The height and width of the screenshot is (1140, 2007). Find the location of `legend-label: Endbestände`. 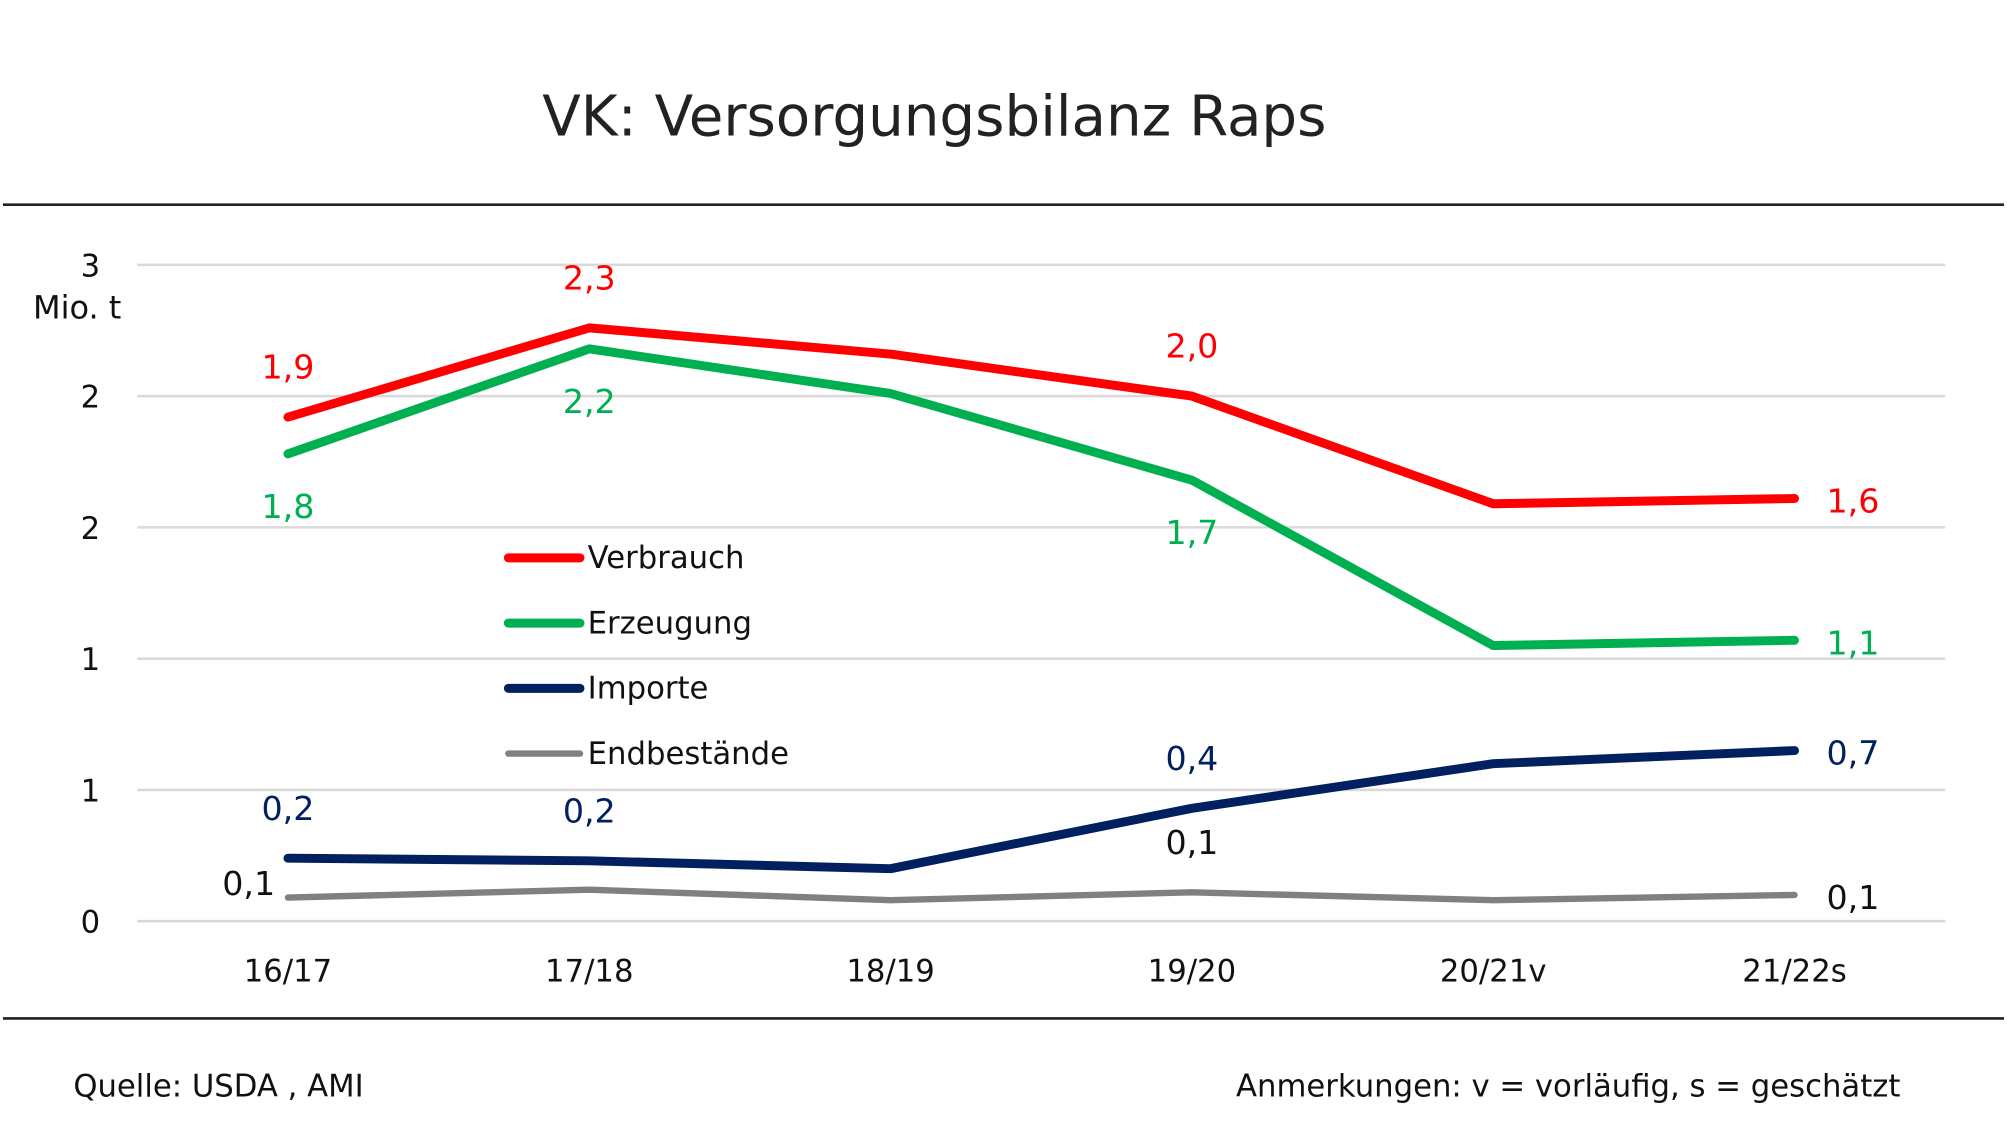

legend-label: Endbestände is located at coordinates (688, 754).